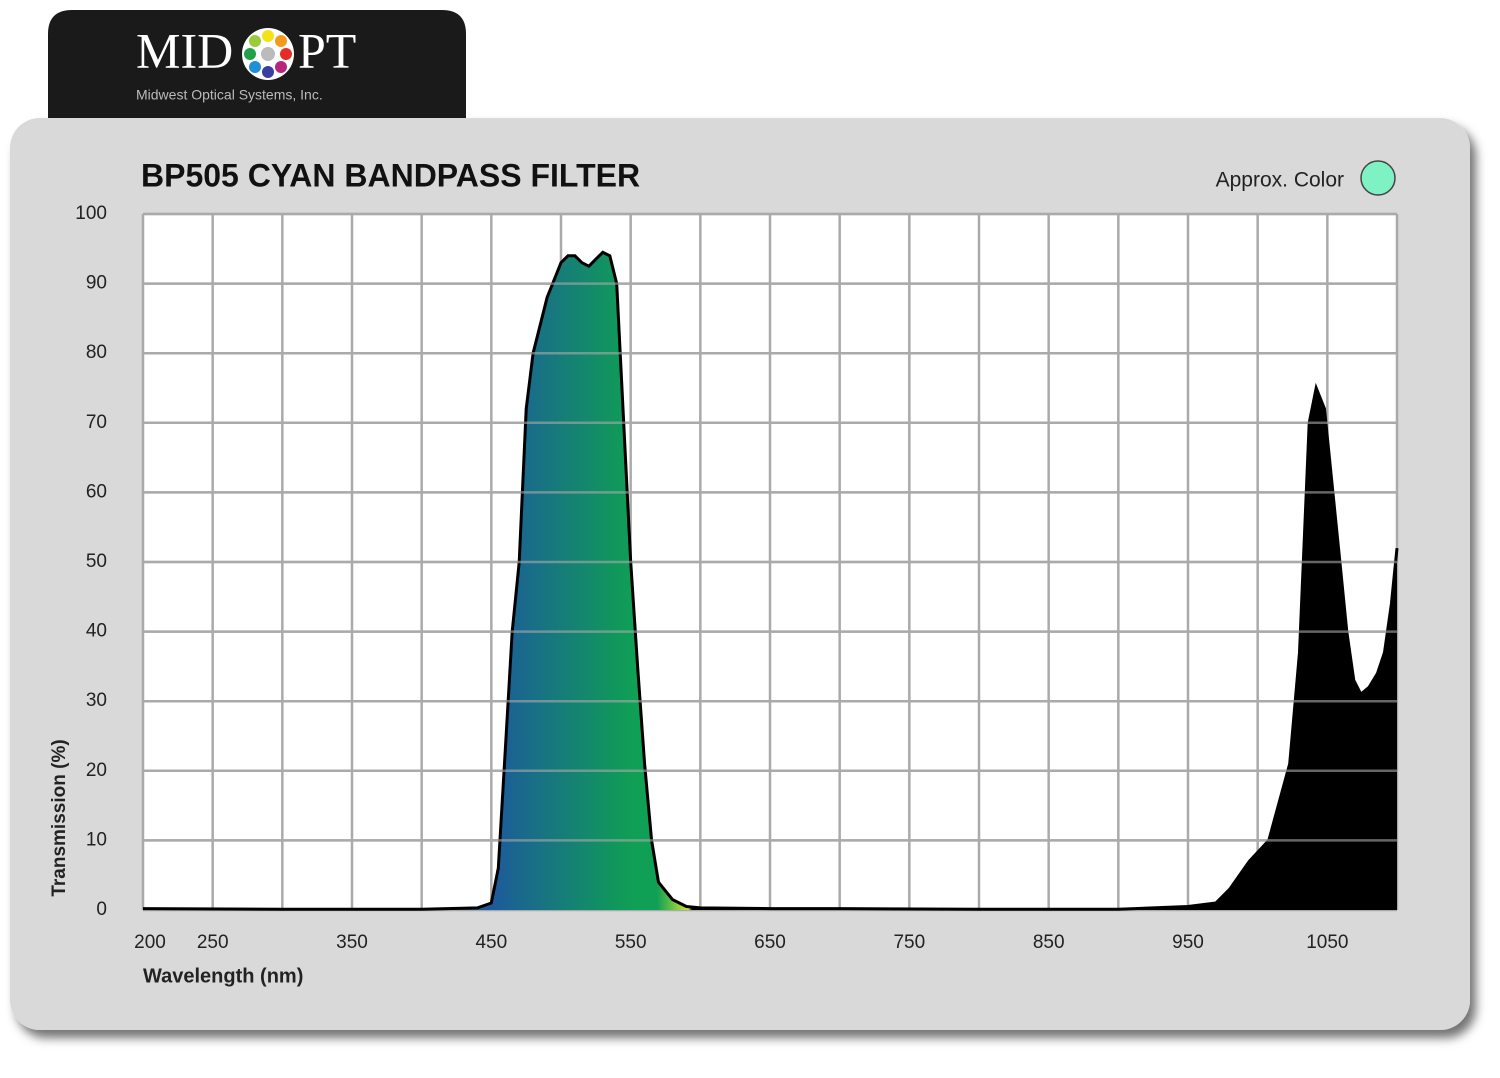 The width and height of the screenshot is (1500, 1078). Describe the element at coordinates (390, 175) in the screenshot. I see `chart-title: BP505 CYAN BANDPASS FILTER` at that location.